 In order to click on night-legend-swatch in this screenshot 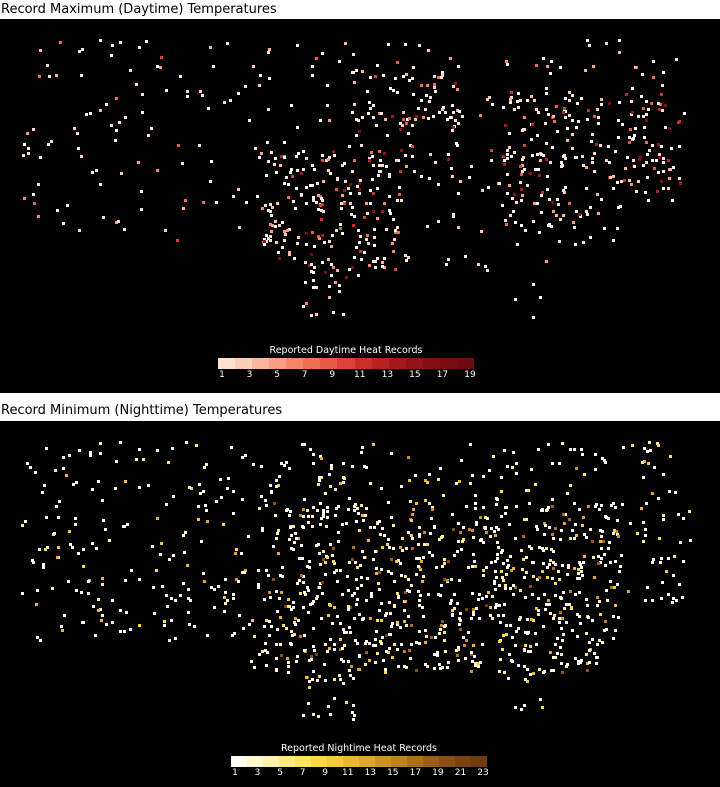, I will do `click(303, 761)`.